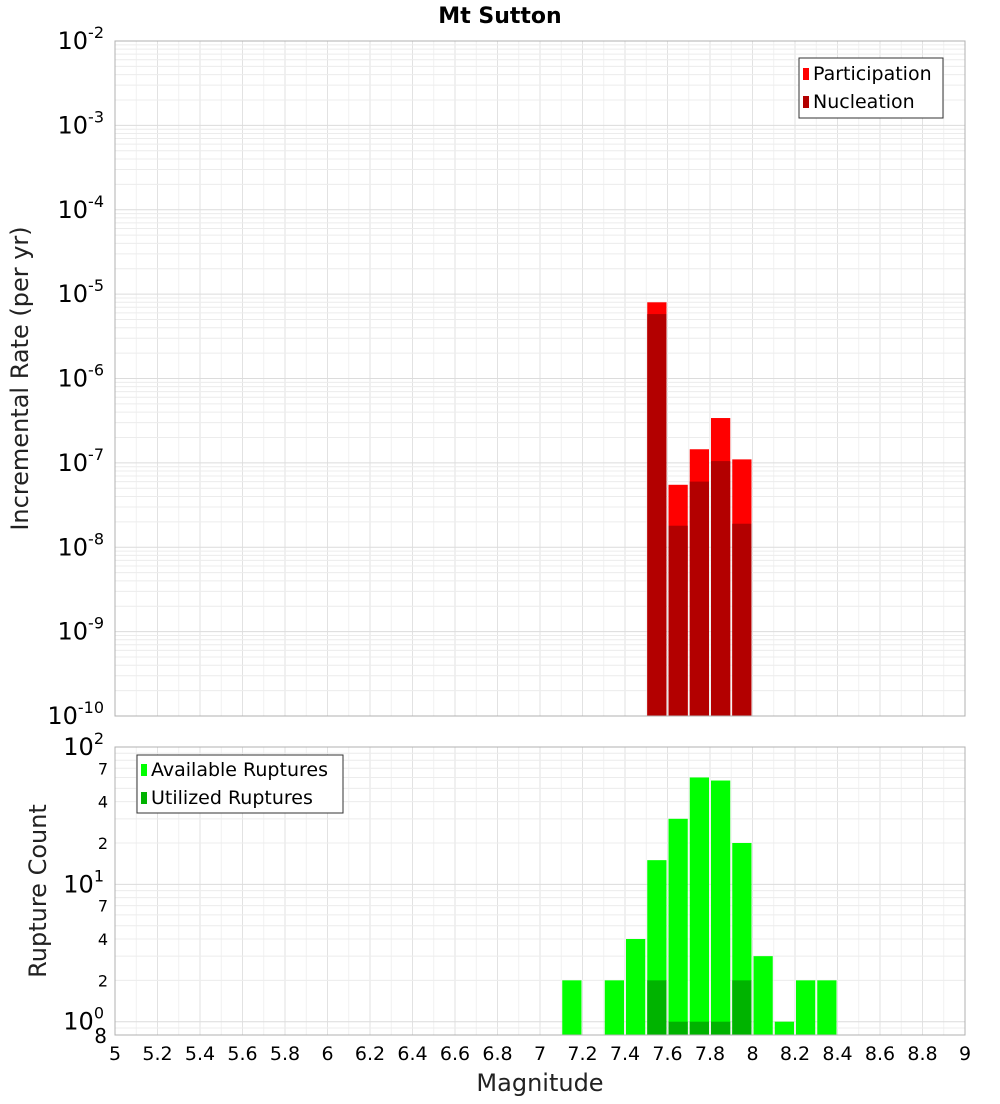 The height and width of the screenshot is (1104, 1000). I want to click on x-tick-label: 7.4, so click(625, 1054).